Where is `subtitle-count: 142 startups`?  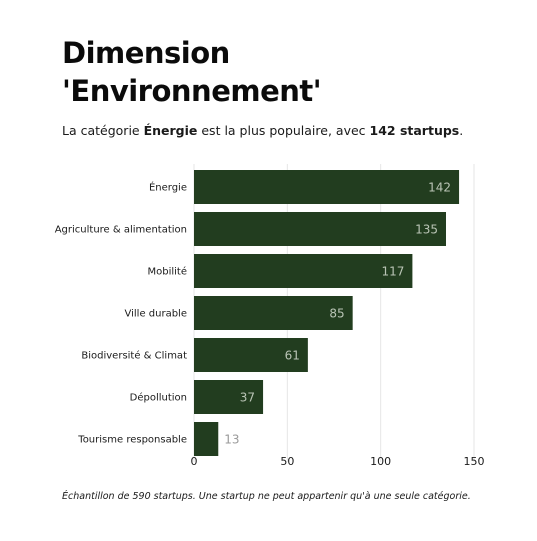 subtitle-count: 142 startups is located at coordinates (414, 130).